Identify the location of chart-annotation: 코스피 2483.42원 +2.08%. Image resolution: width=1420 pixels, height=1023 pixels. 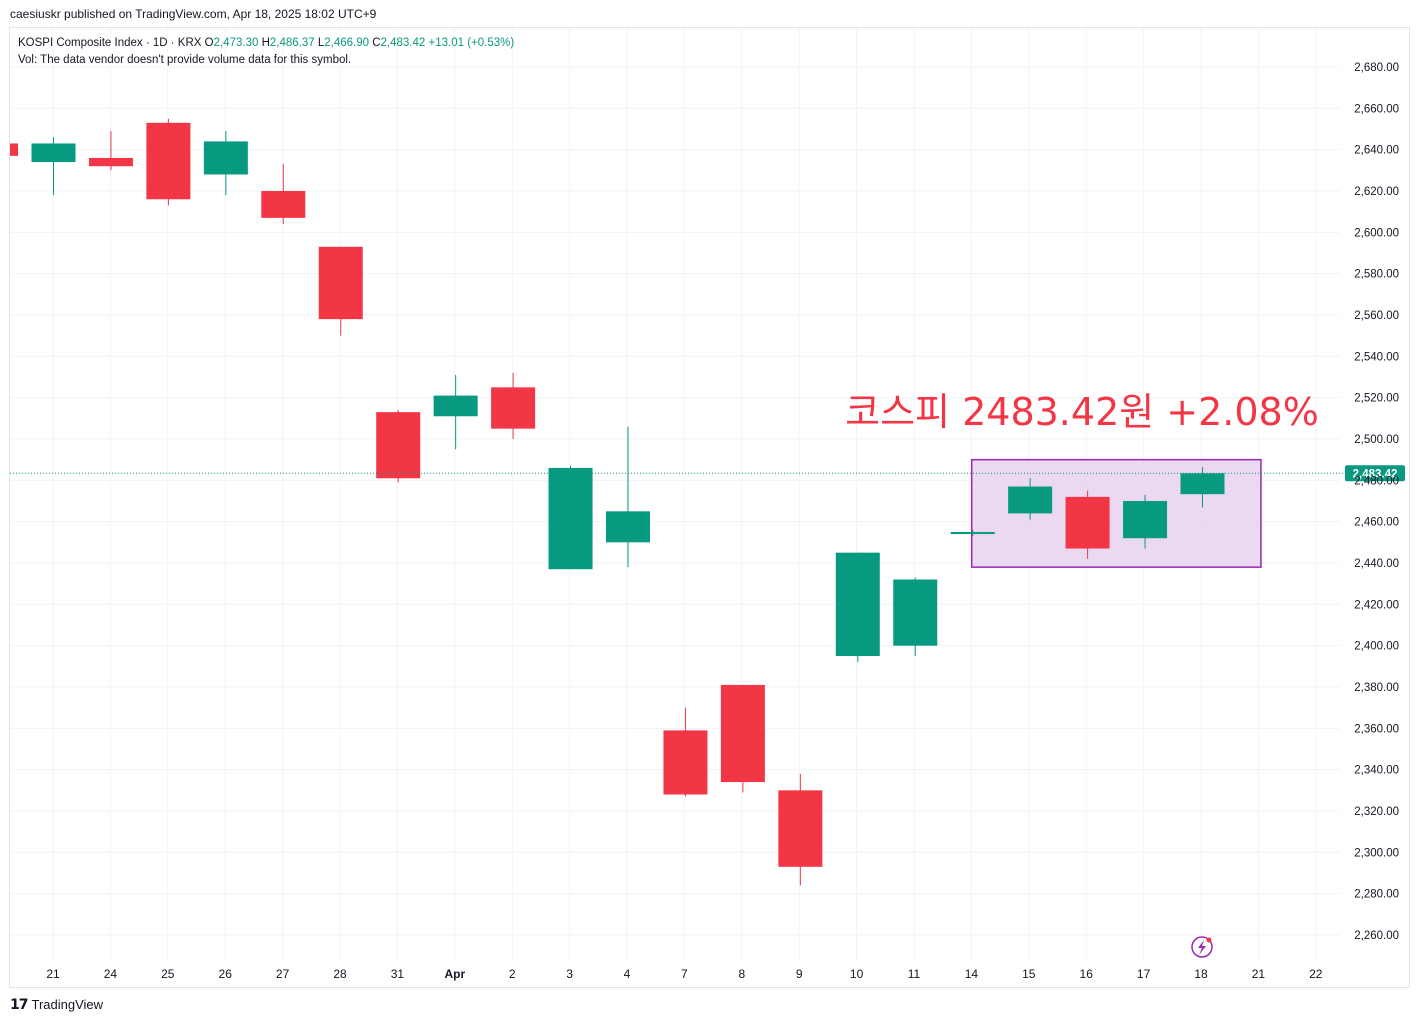
(1082, 412).